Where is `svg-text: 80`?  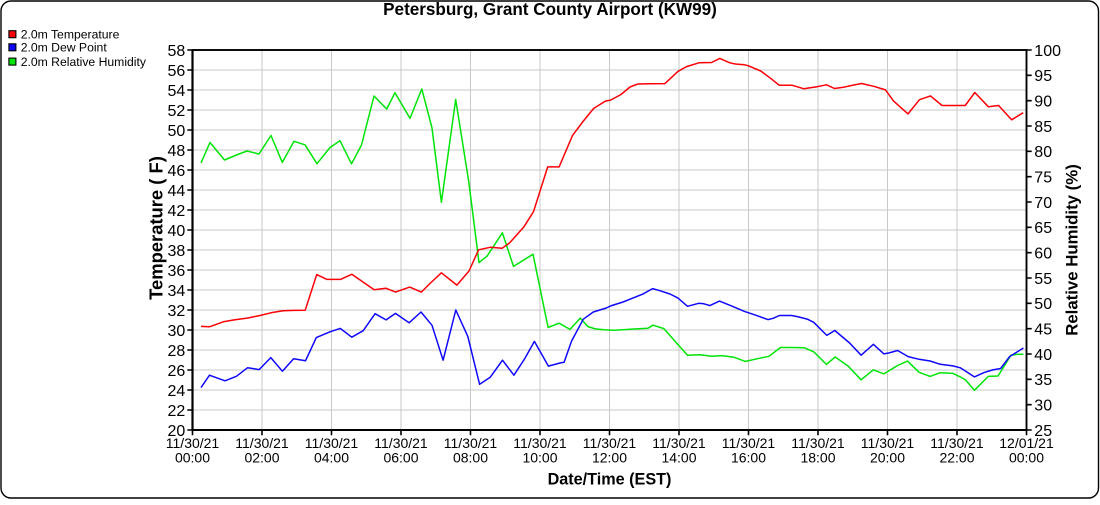
svg-text: 80 is located at coordinates (1043, 152).